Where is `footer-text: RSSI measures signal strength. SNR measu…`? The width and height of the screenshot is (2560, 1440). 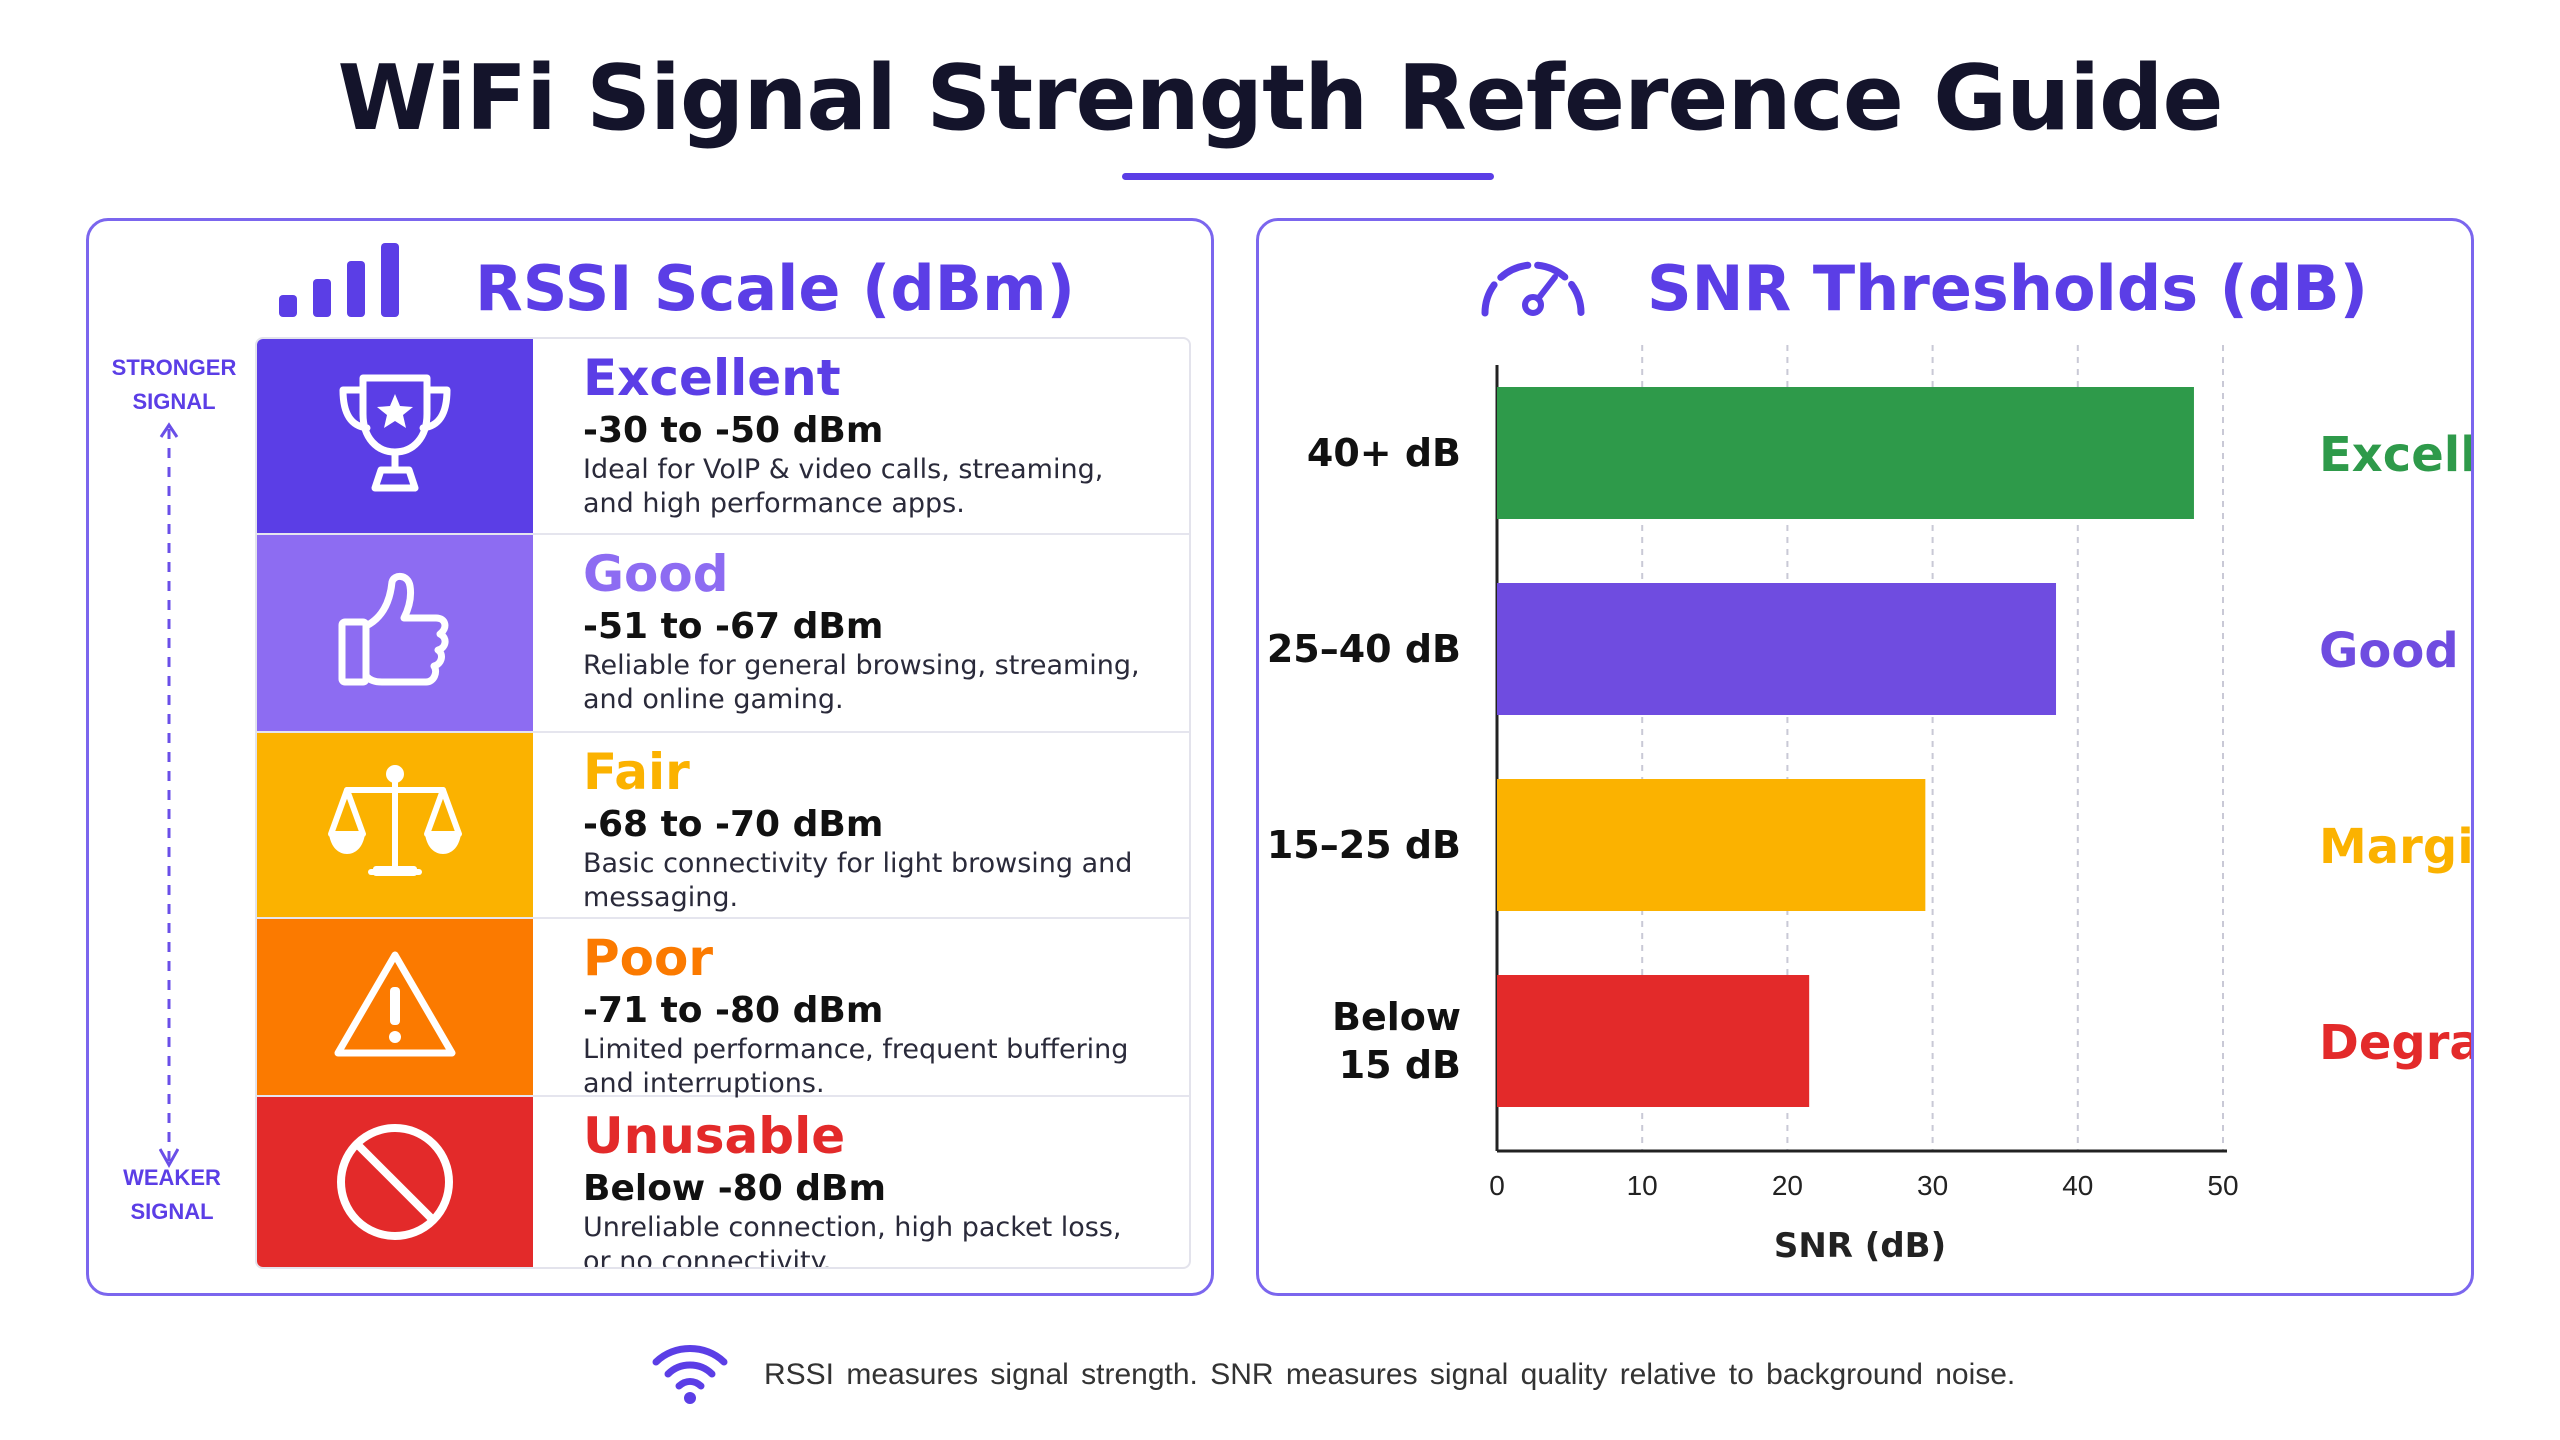 footer-text: RSSI measures signal strength. SNR measu… is located at coordinates (1390, 1374).